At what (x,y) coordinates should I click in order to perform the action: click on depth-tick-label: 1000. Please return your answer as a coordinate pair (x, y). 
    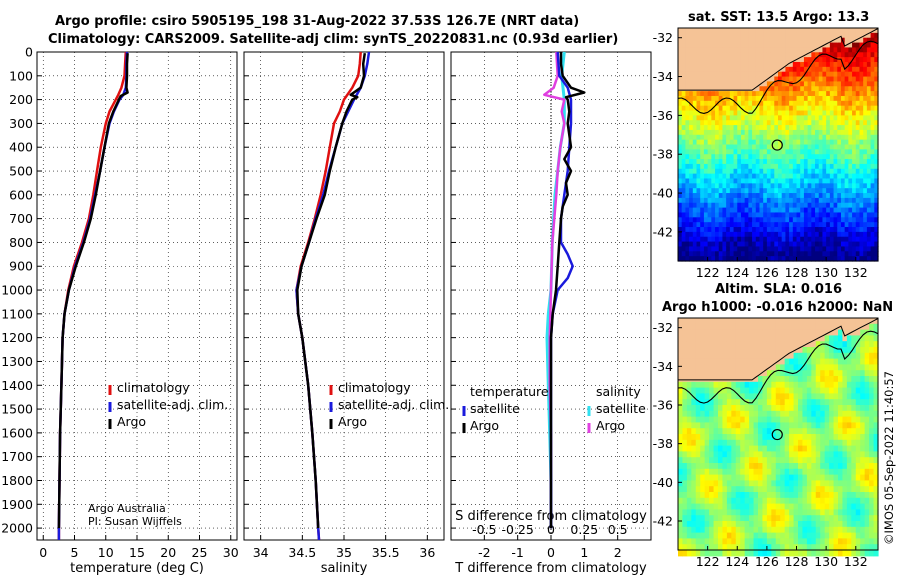
    Looking at the image, I should click on (17, 290).